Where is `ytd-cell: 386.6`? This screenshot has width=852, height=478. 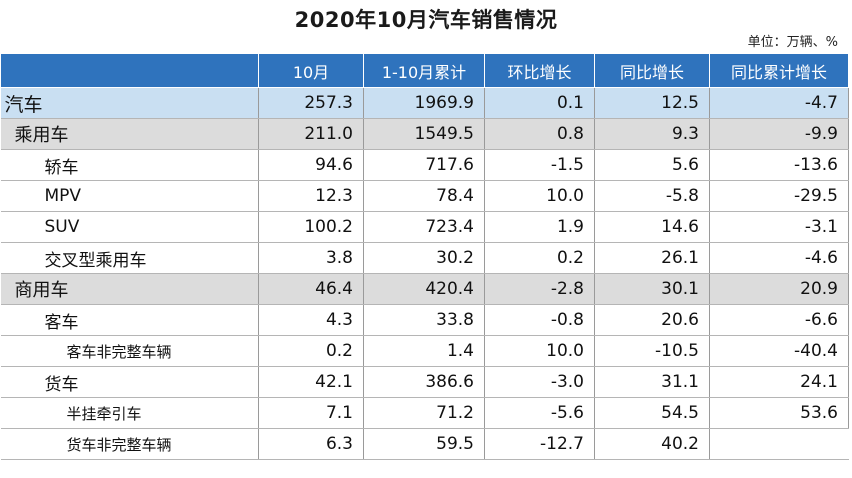
ytd-cell: 386.6 is located at coordinates (424, 382).